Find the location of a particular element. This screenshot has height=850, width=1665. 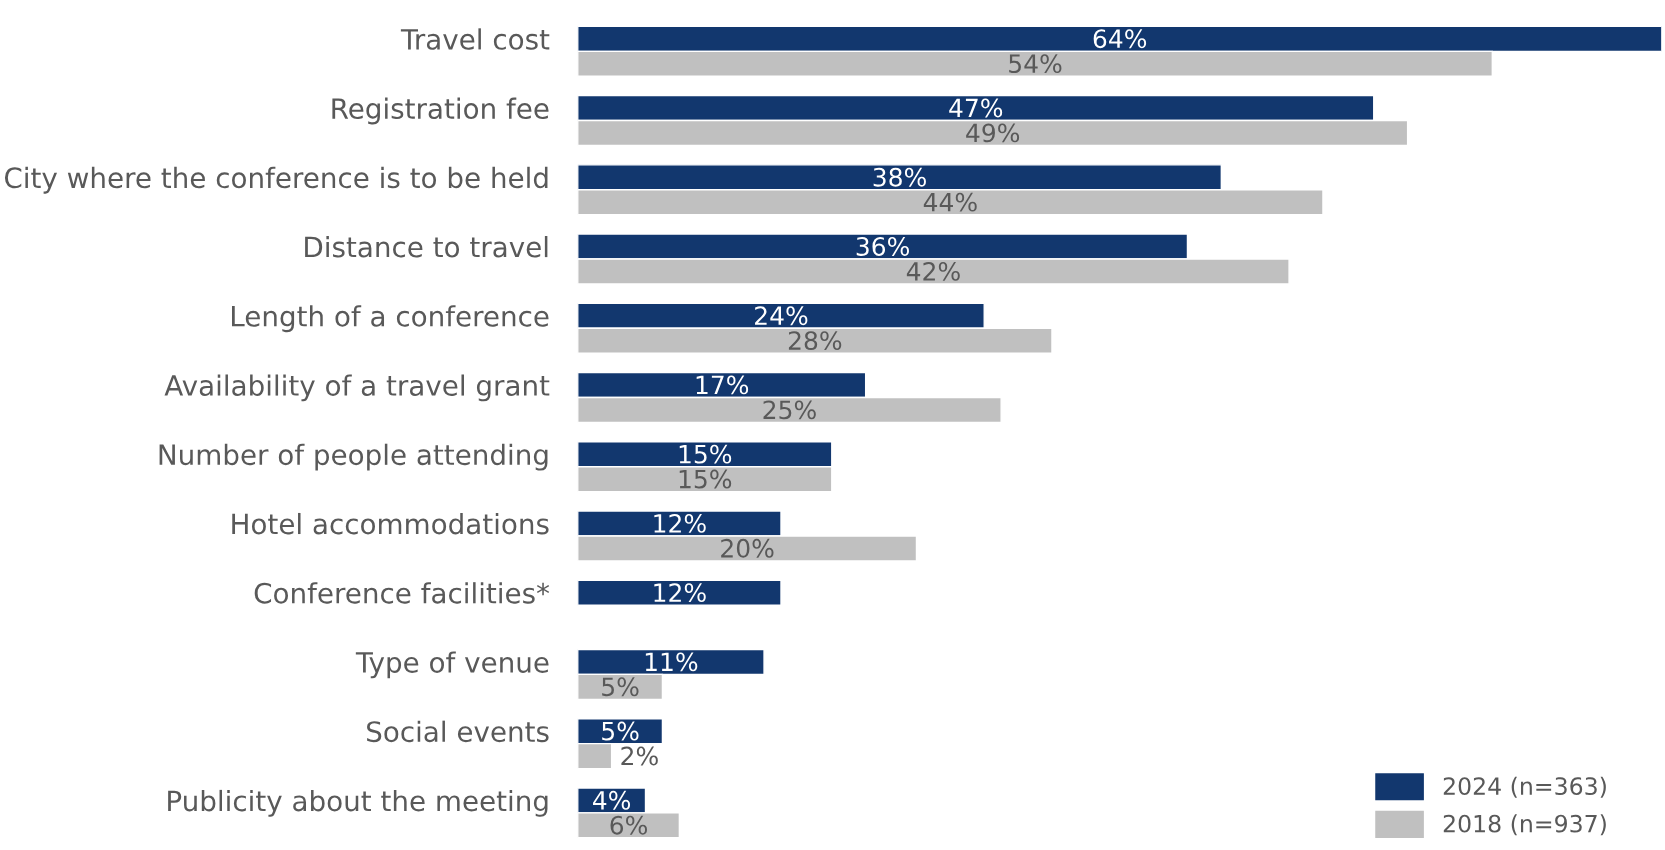

data-label: 42% is located at coordinates (933, 271).